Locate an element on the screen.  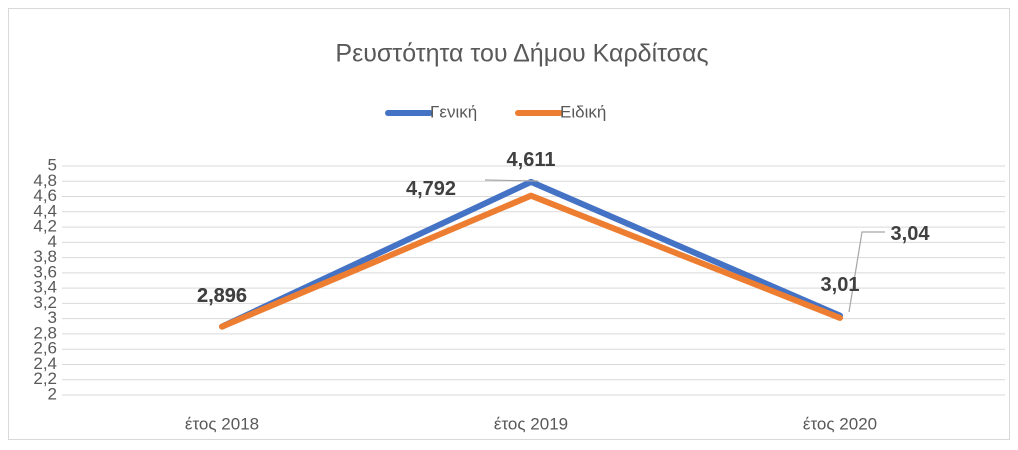
y-tick-label: 2 is located at coordinates (52, 393).